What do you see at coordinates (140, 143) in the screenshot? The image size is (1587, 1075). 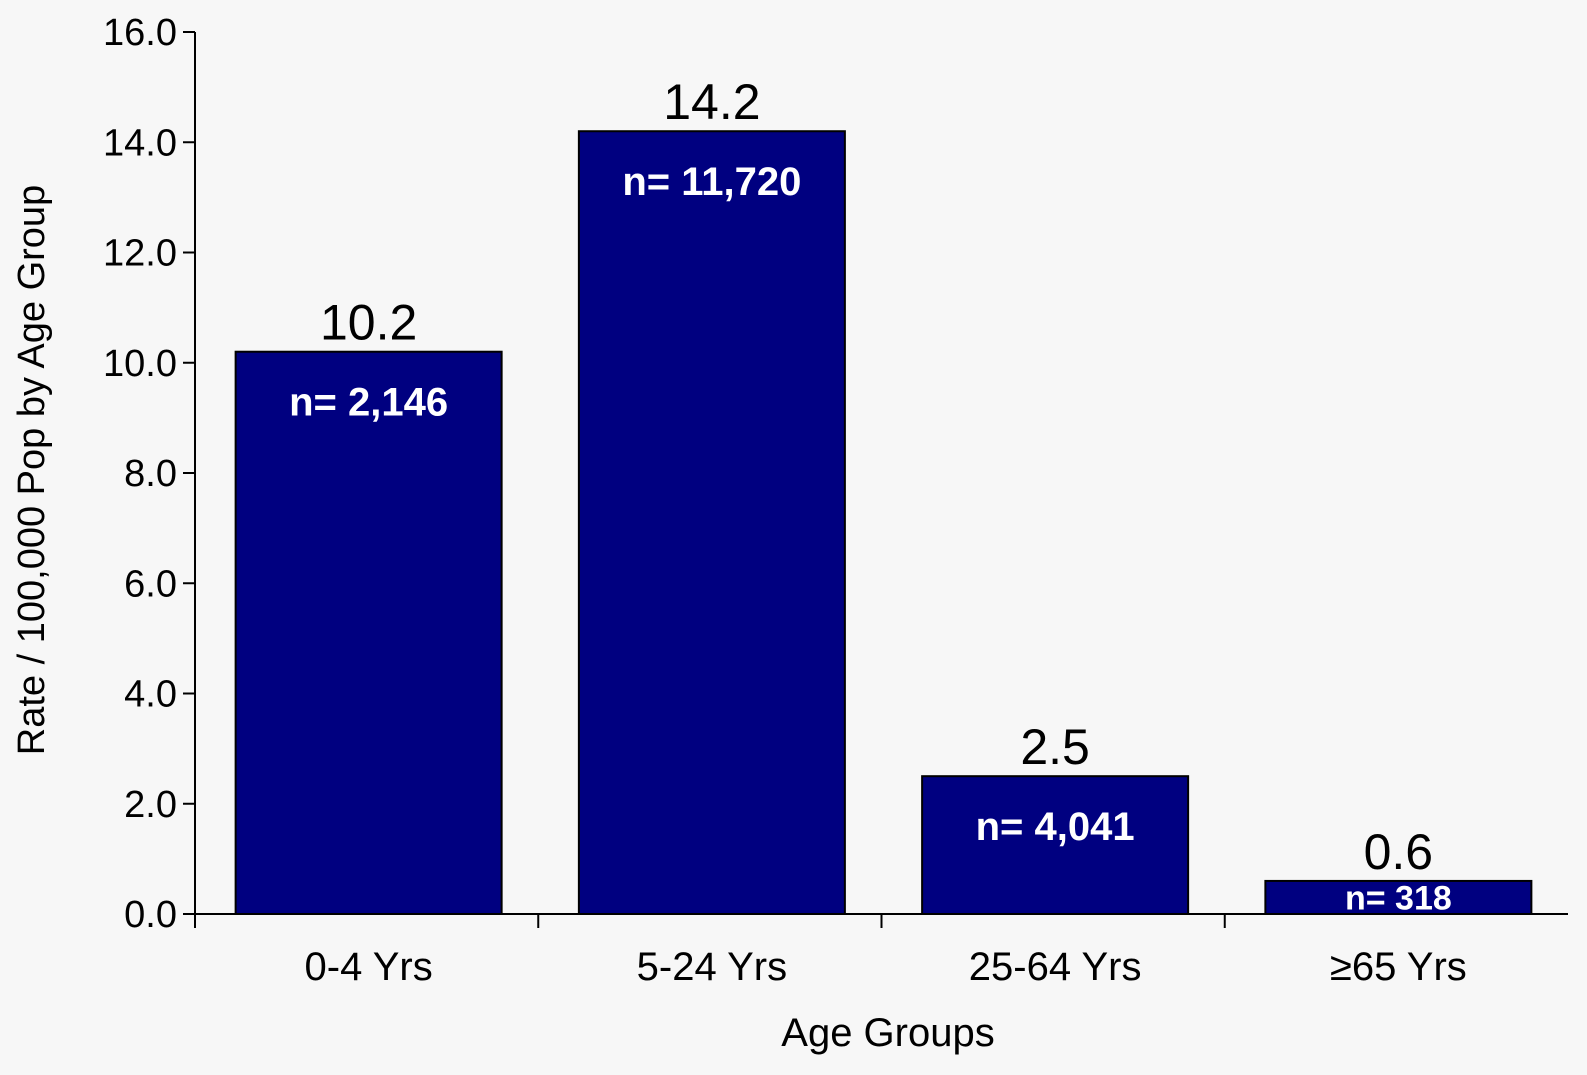 I see `y-tick-label: 14.0` at bounding box center [140, 143].